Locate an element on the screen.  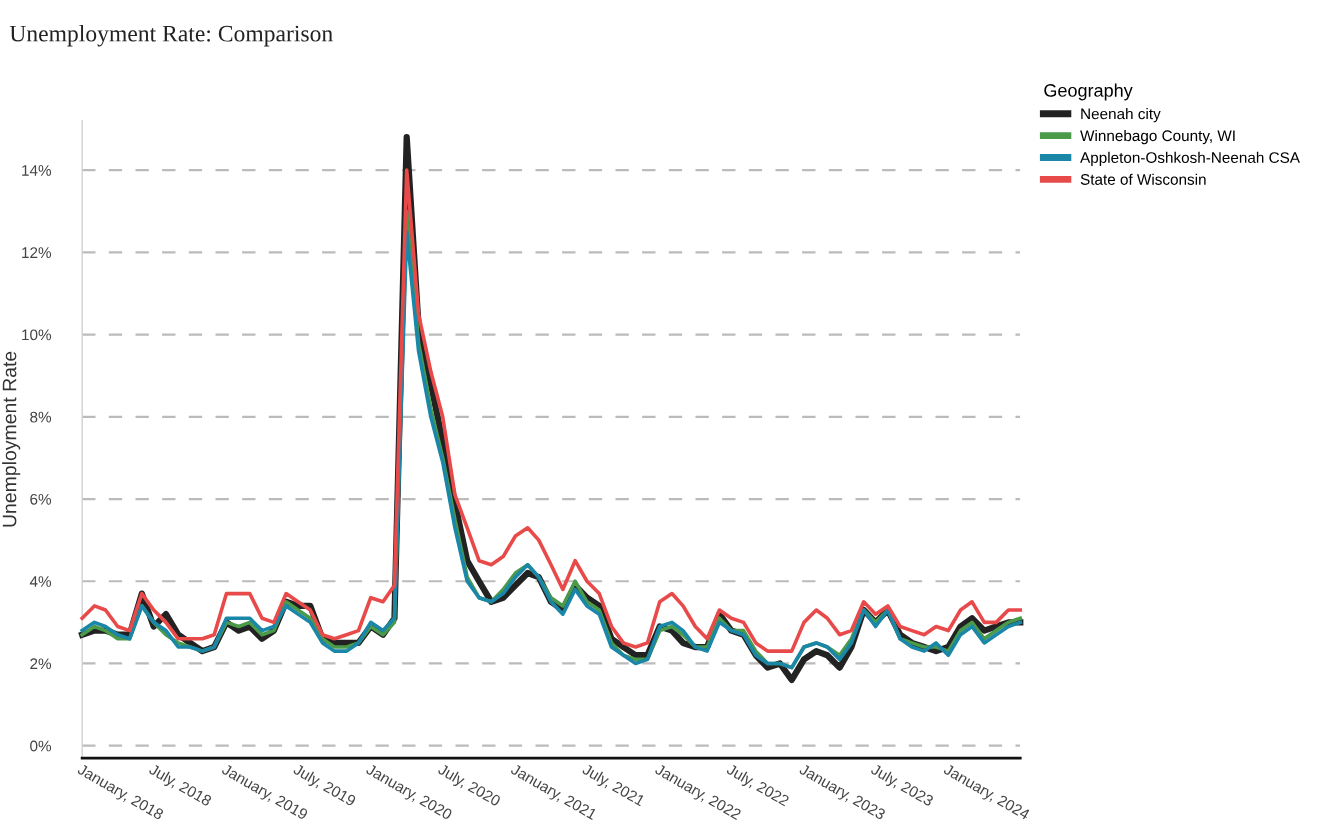
y-tick-label: 4% is located at coordinates (40, 581).